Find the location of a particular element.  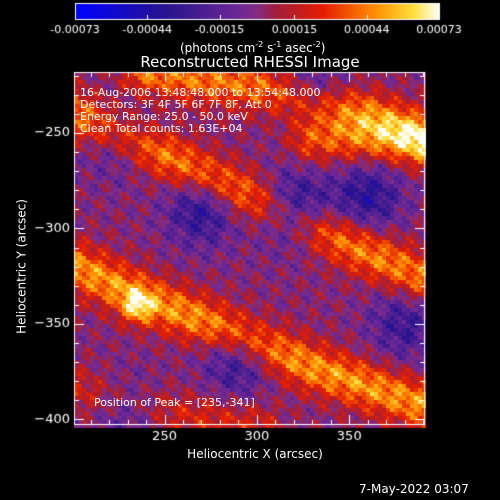

y-axis-label: Heliocentric Y (arcsec) is located at coordinates (21, 266).